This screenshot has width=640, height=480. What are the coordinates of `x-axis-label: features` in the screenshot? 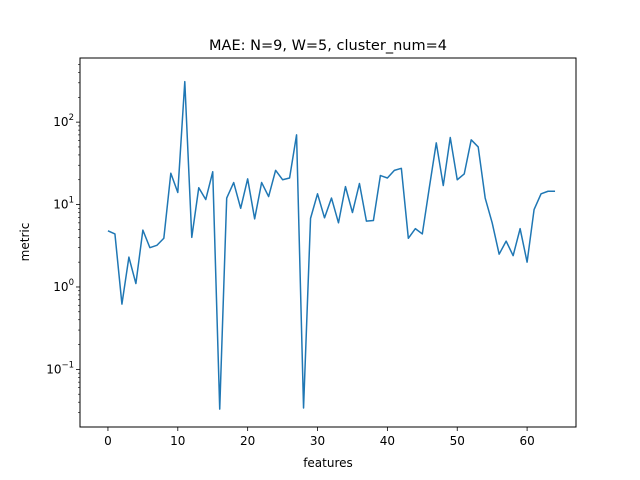 It's located at (328, 463).